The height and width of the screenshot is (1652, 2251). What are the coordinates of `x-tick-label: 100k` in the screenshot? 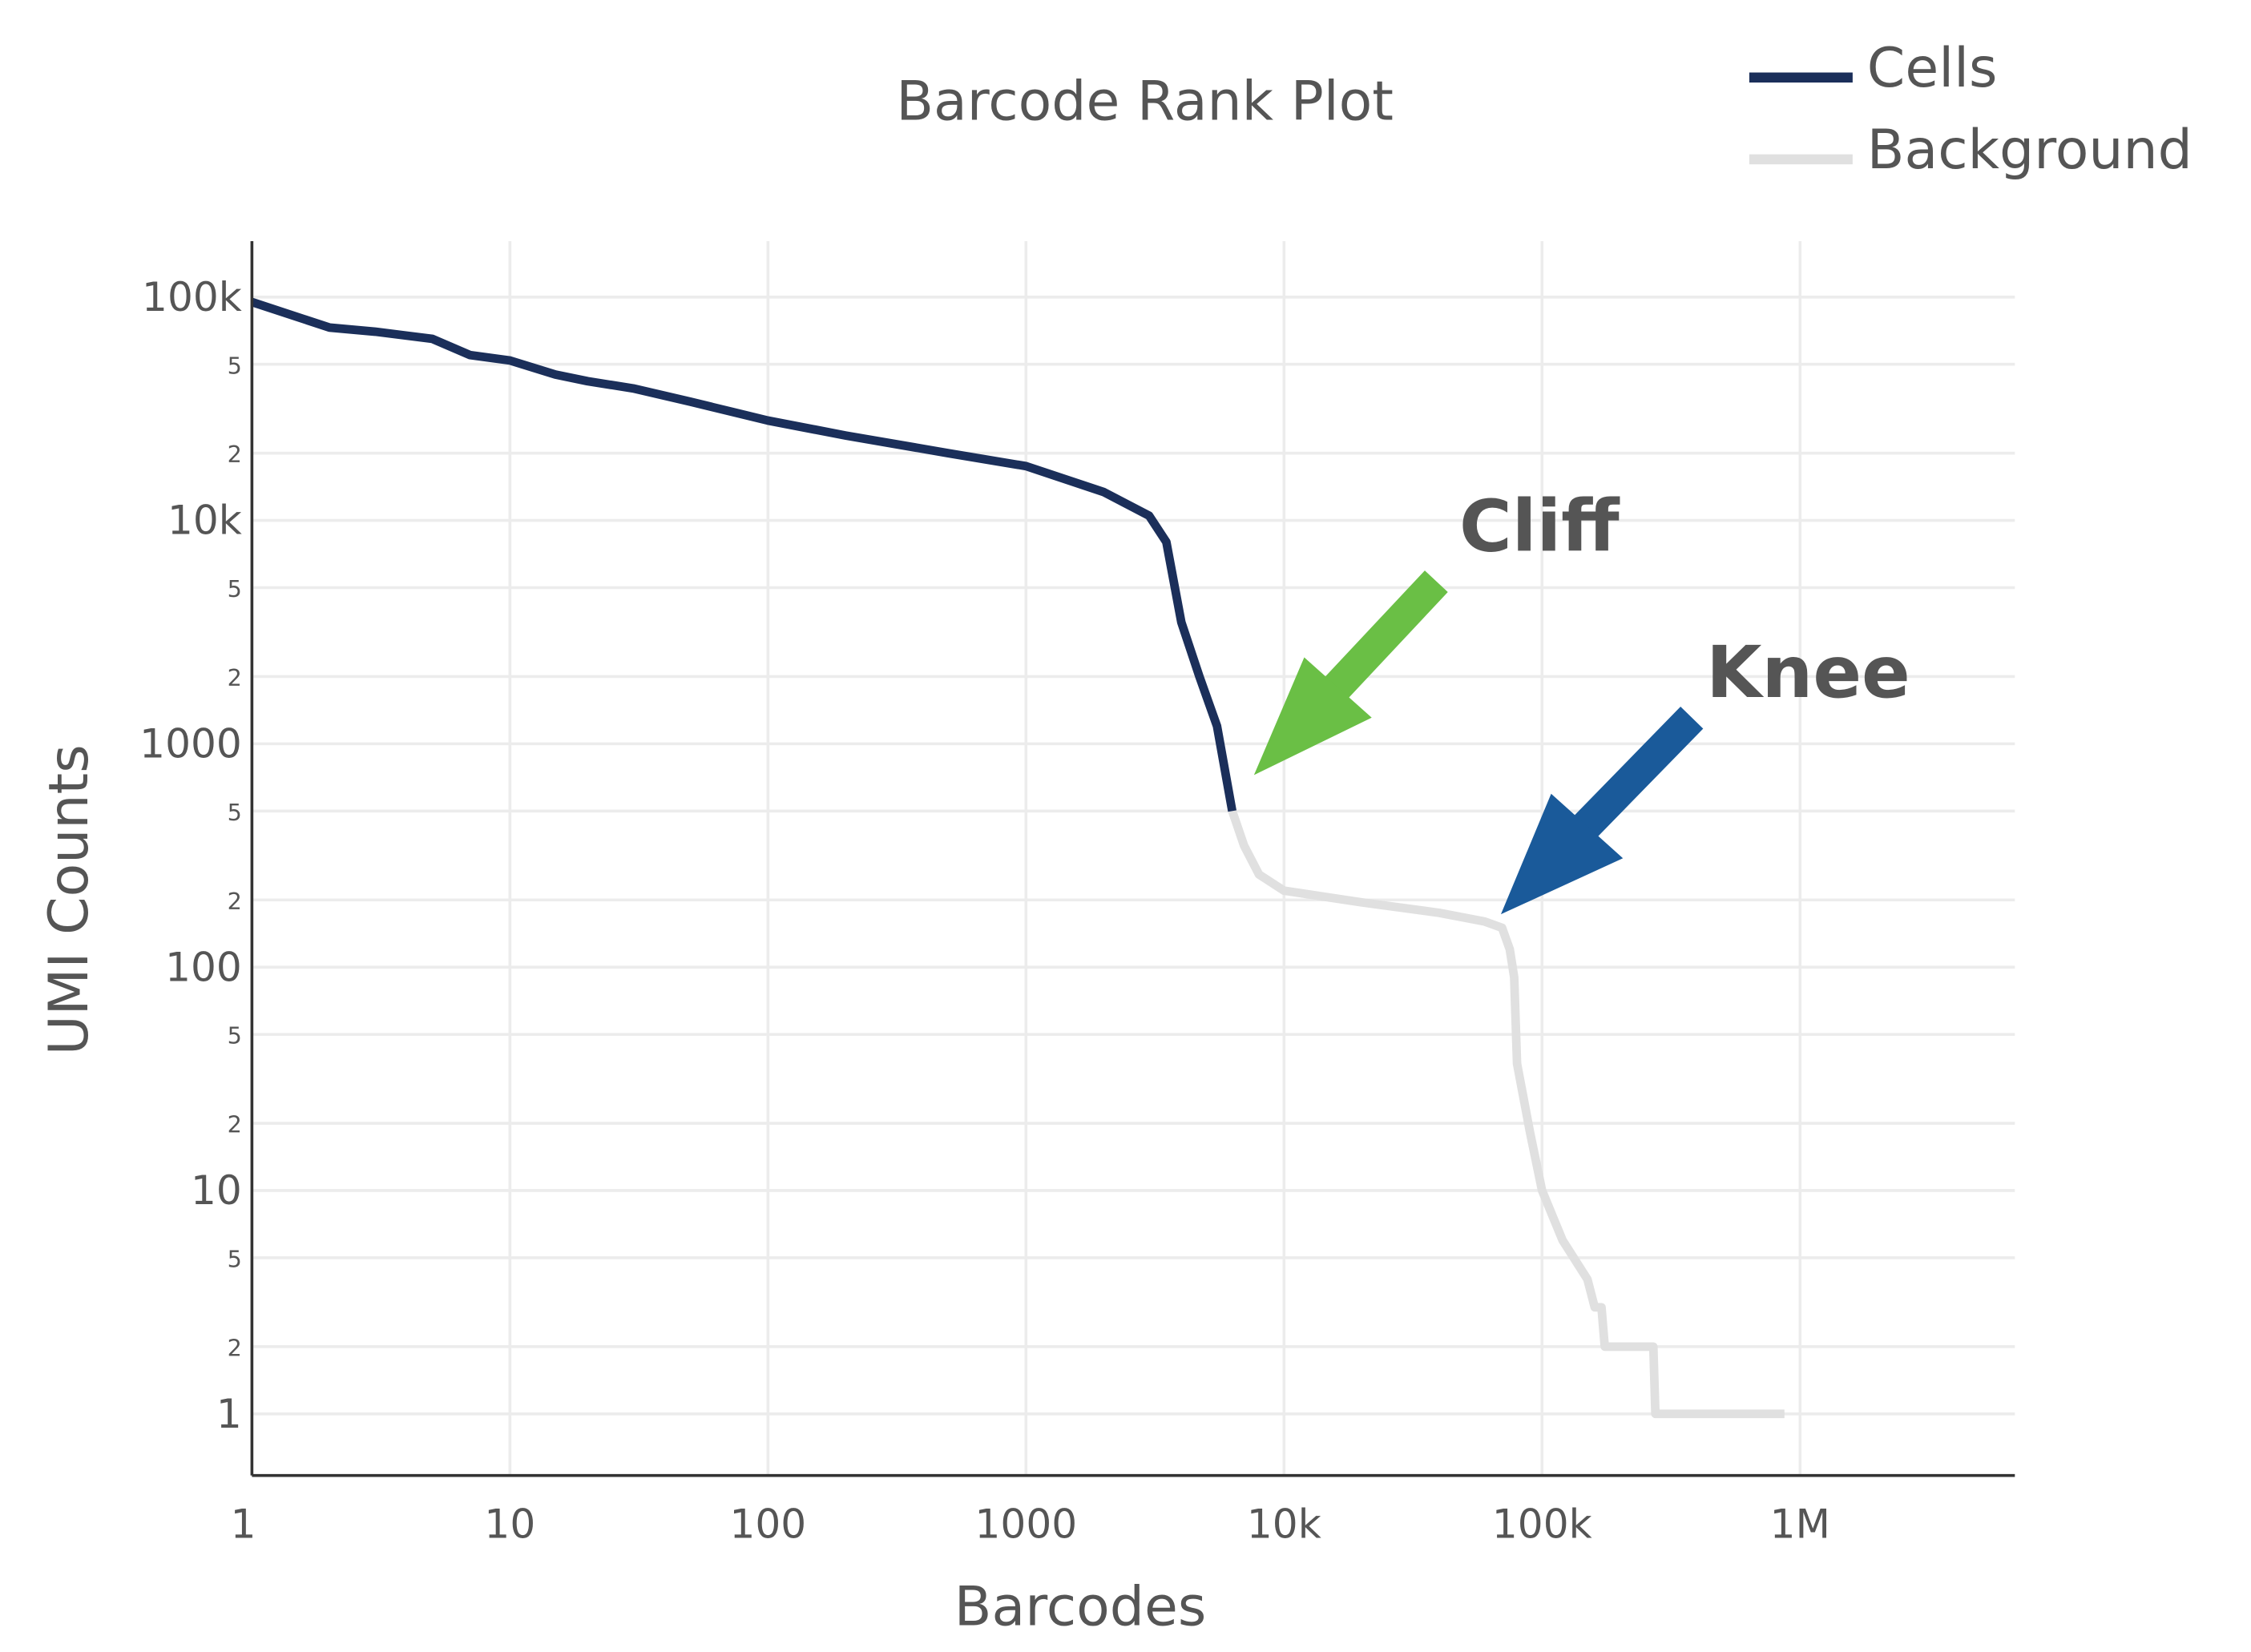 It's located at (1542, 1525).